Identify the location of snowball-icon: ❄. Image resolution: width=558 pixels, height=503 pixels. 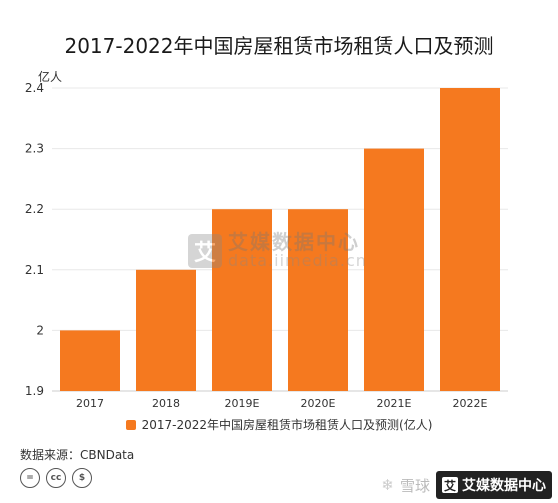
(387, 485).